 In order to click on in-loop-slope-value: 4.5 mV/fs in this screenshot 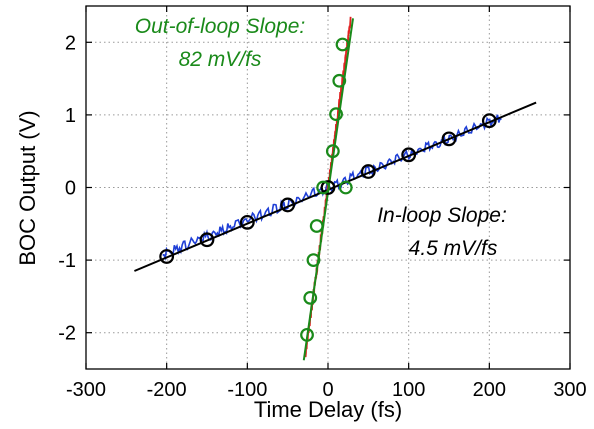, I will do `click(453, 248)`.